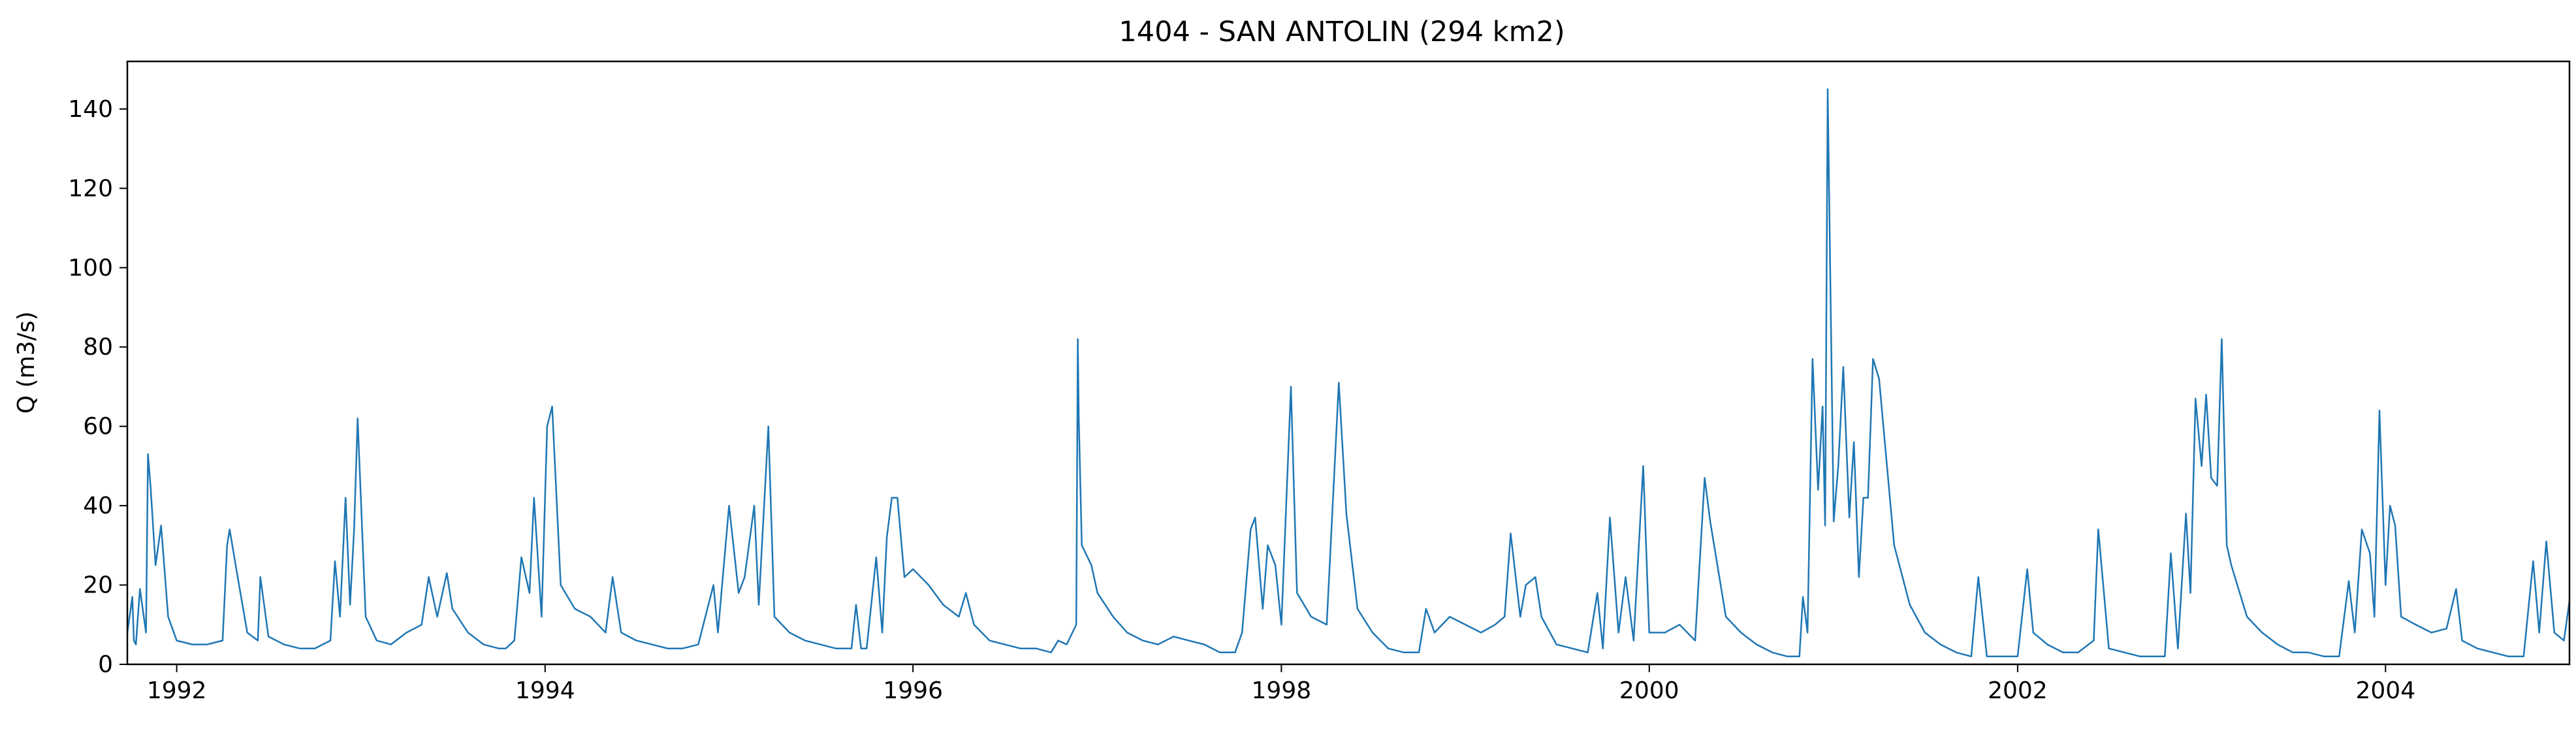 The width and height of the screenshot is (2576, 729). Describe the element at coordinates (98, 387) in the screenshot. I see `y-ticks: 0 20 40 60 80 100 120 140` at that location.